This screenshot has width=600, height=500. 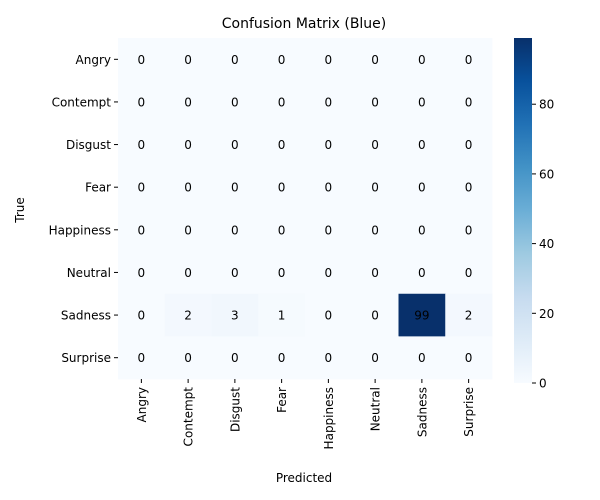 What do you see at coordinates (282, 230) in the screenshot?
I see `cell-value-4-3: 0` at bounding box center [282, 230].